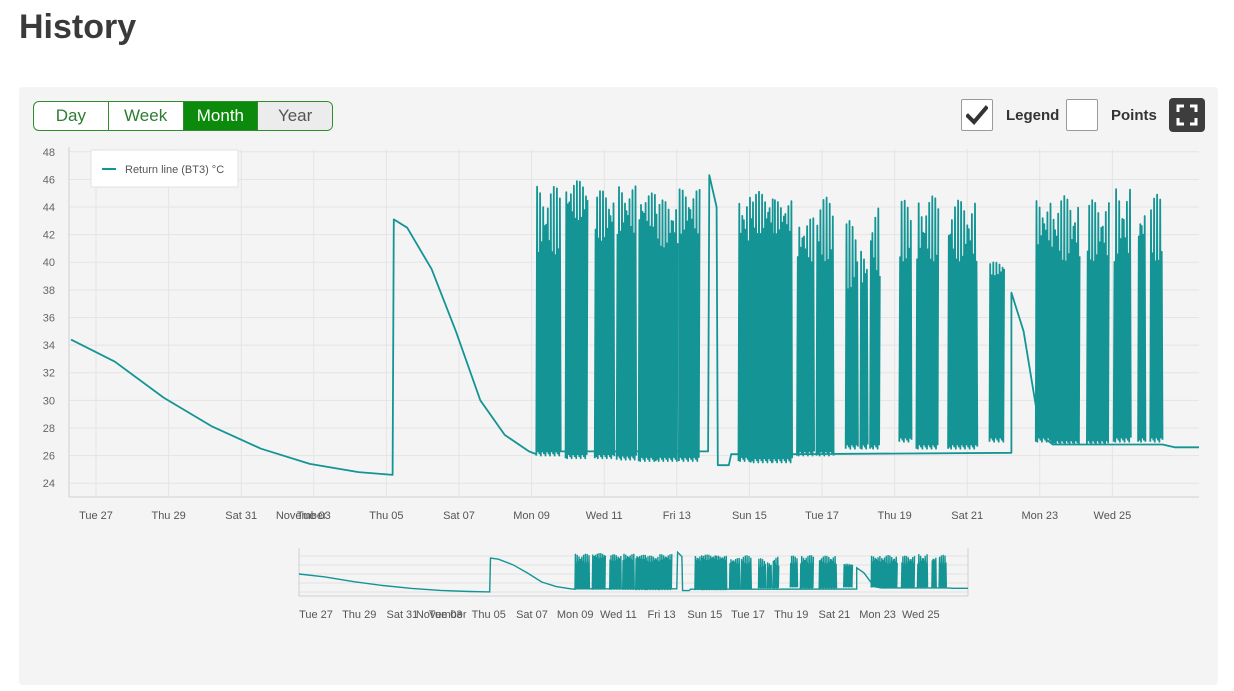 The image size is (1234, 691). Describe the element at coordinates (49, 346) in the screenshot. I see `y-tick-label: 34` at that location.